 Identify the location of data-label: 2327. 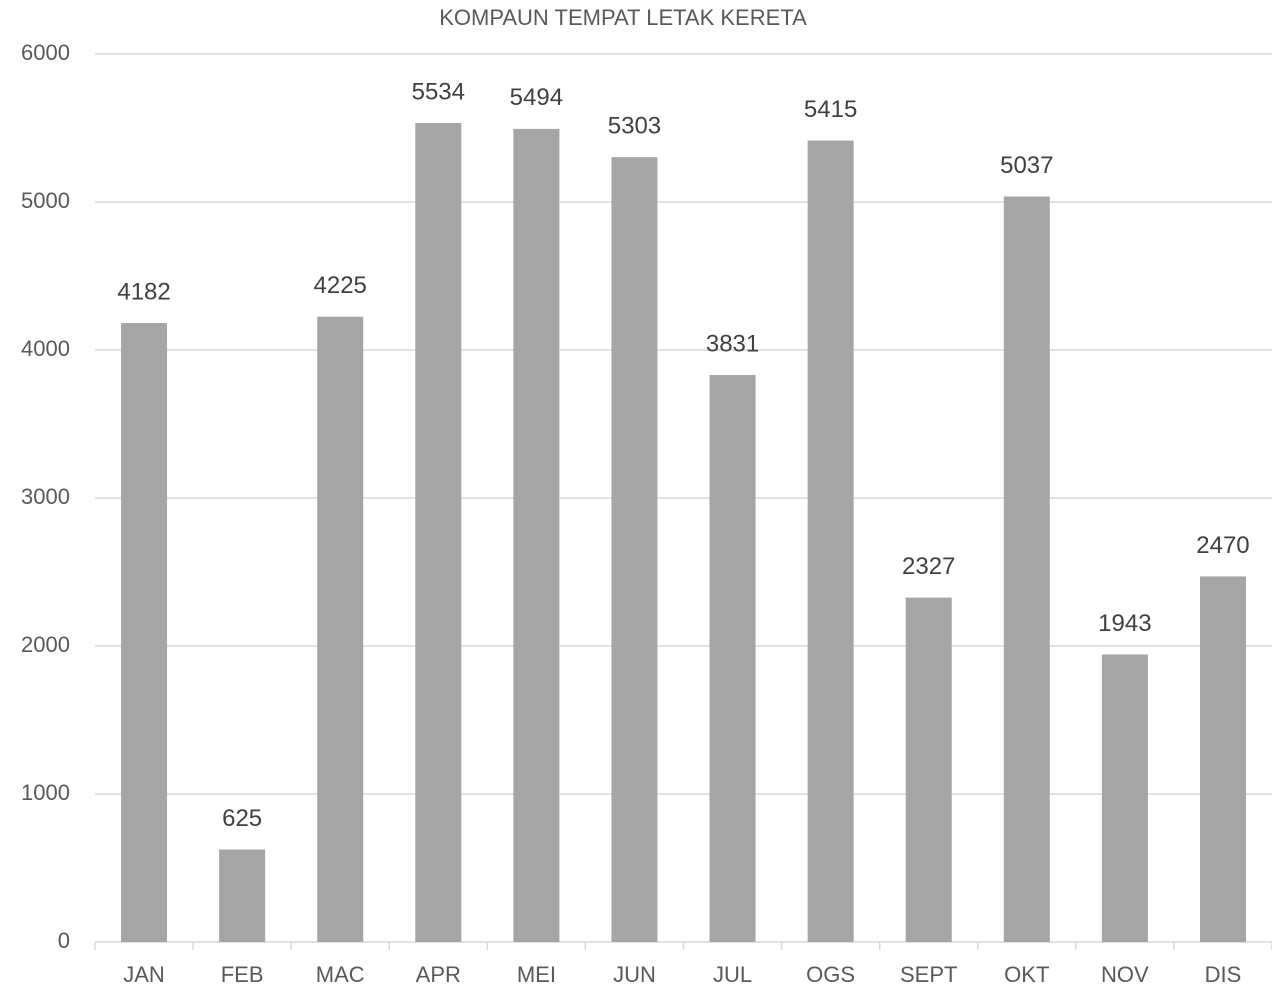
(928, 566).